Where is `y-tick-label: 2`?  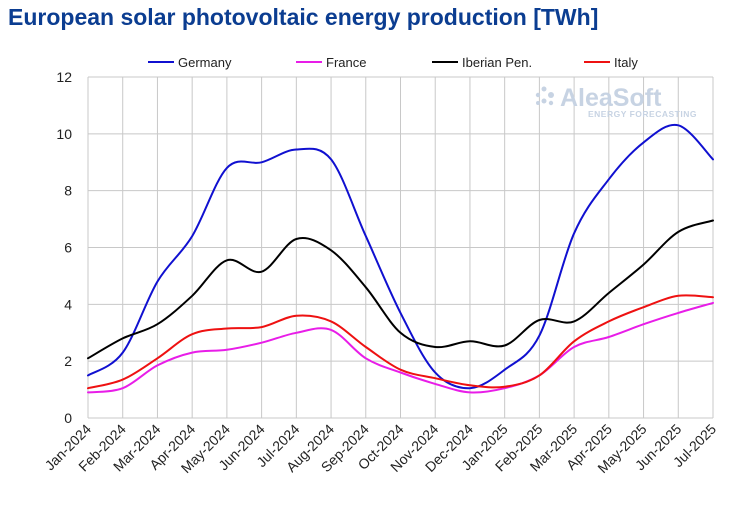 y-tick-label: 2 is located at coordinates (68, 361).